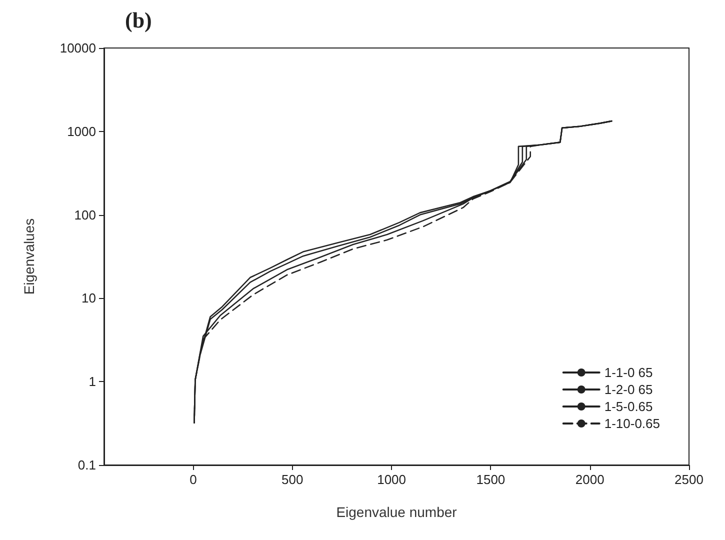 Image resolution: width=725 pixels, height=540 pixels. Describe the element at coordinates (138, 20) in the screenshot. I see `chart-title: (b)` at that location.